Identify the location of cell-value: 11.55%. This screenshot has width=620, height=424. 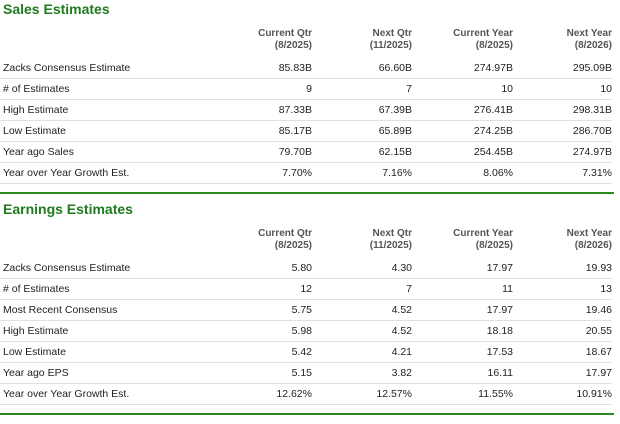
(462, 394).